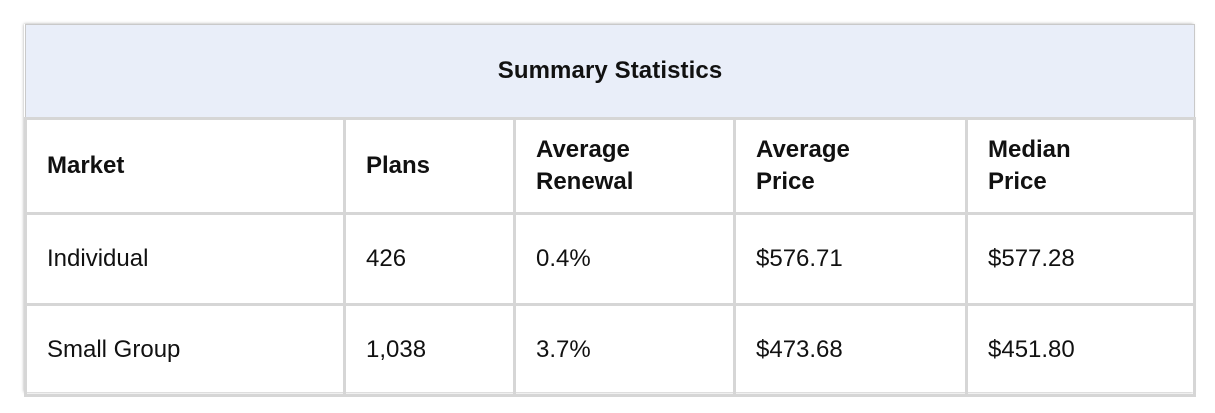 This screenshot has height=413, width=1215. What do you see at coordinates (429, 259) in the screenshot?
I see `cell-plans: 426` at bounding box center [429, 259].